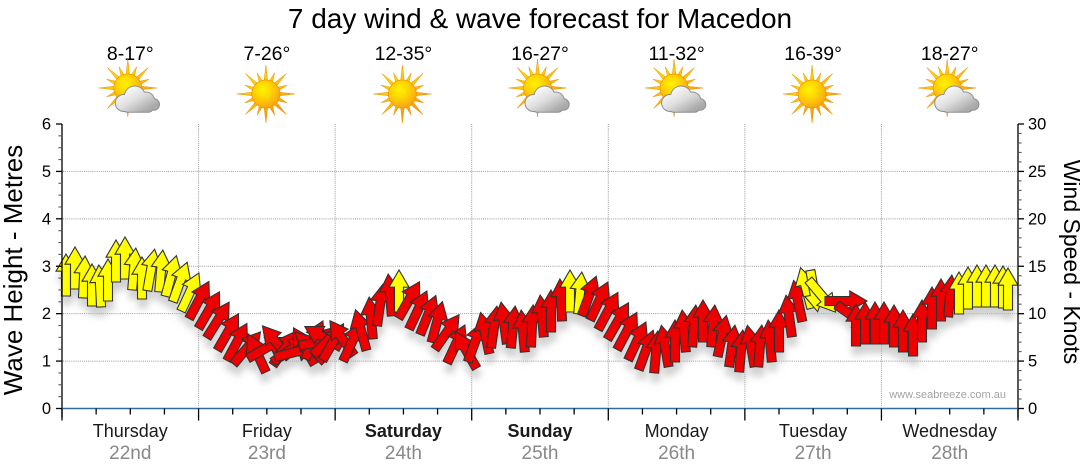  Describe the element at coordinates (404, 54) in the screenshot. I see `svg-text: 12-35°` at that location.